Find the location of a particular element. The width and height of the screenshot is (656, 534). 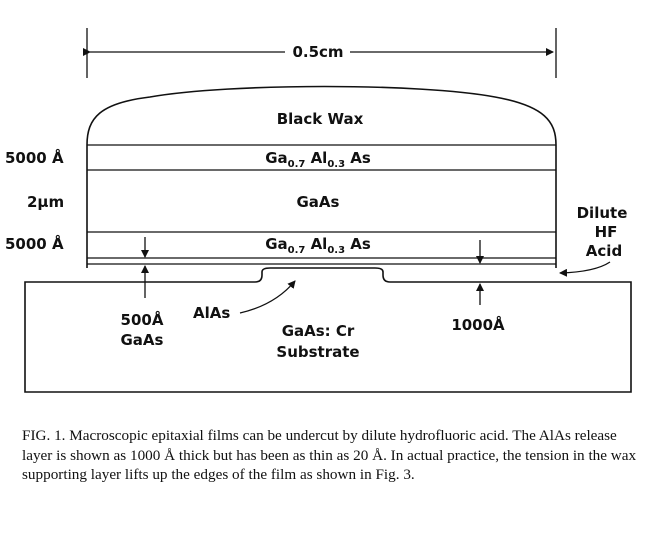

width-dimension: 0.5cm is located at coordinates (320, 53).